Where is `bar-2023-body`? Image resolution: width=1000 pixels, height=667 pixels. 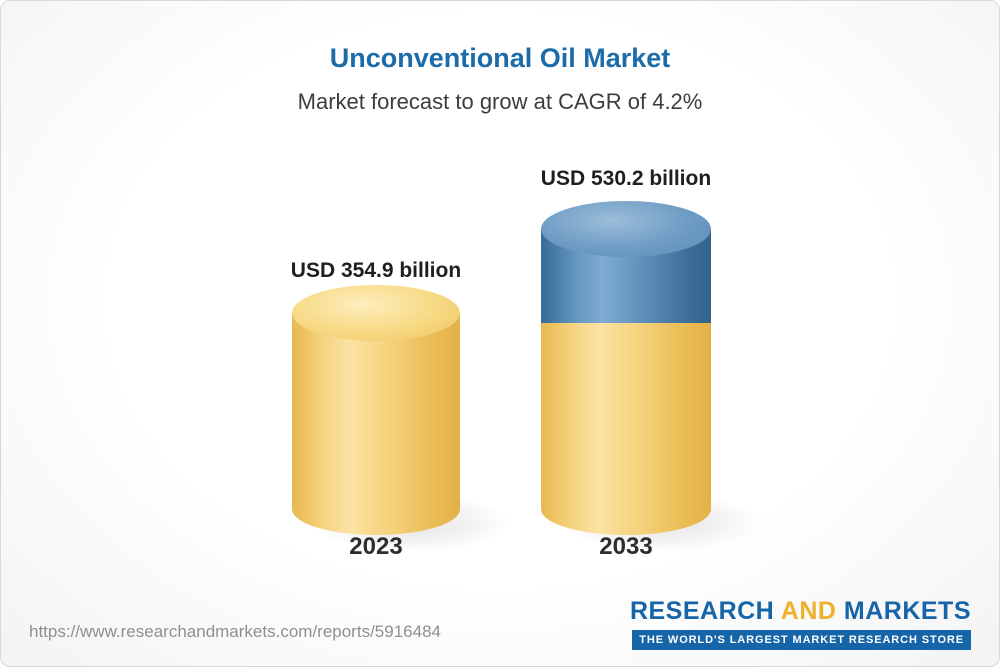 bar-2023-body is located at coordinates (376, 424).